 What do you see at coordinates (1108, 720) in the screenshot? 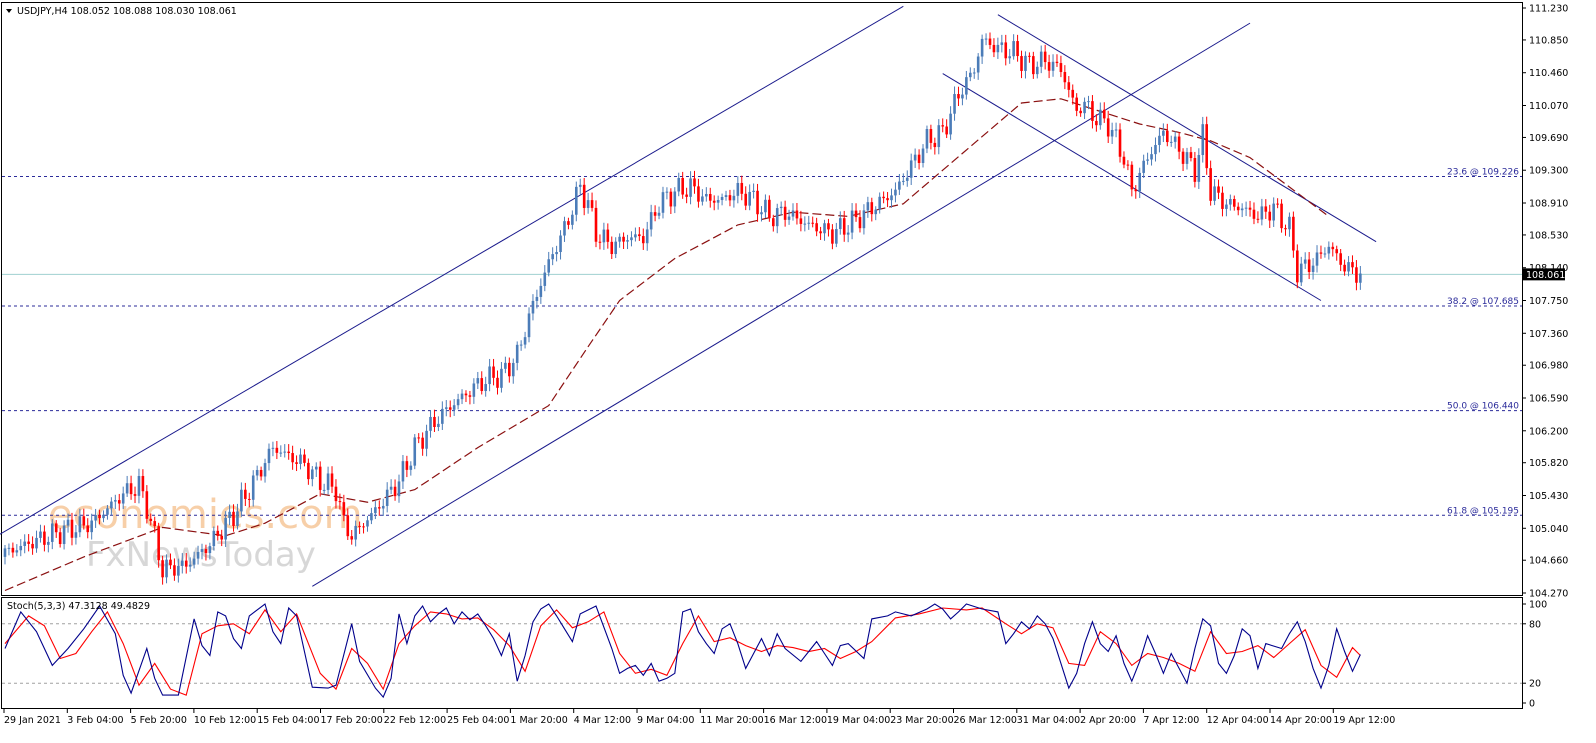
I see `time-axis-label: 2 Apr 20:00` at bounding box center [1108, 720].